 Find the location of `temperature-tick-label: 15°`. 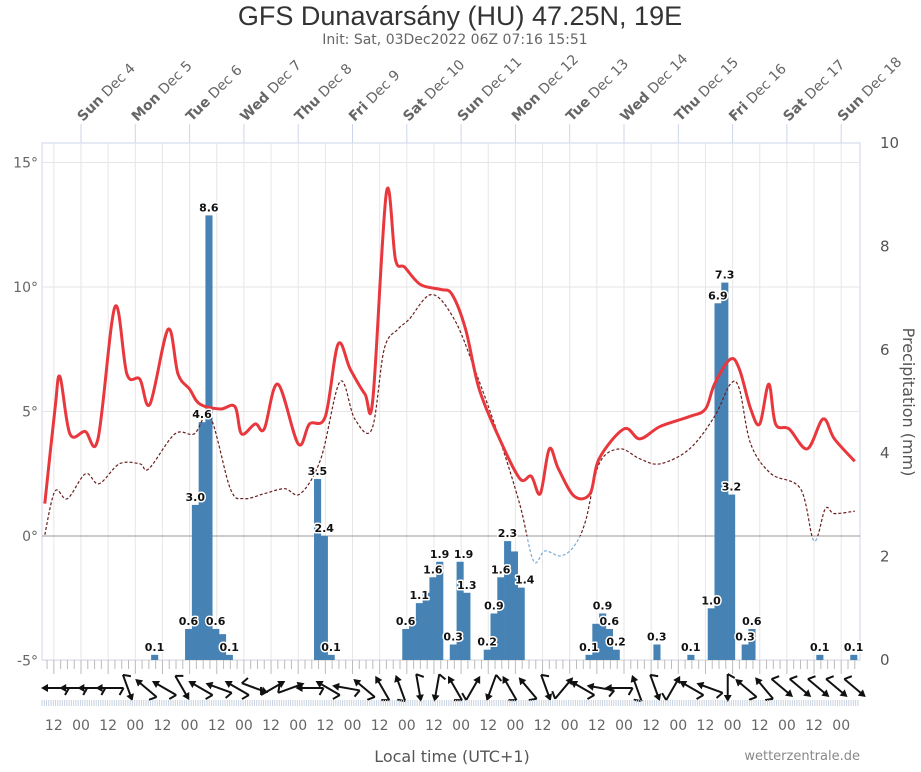

temperature-tick-label: 15° is located at coordinates (25, 164).